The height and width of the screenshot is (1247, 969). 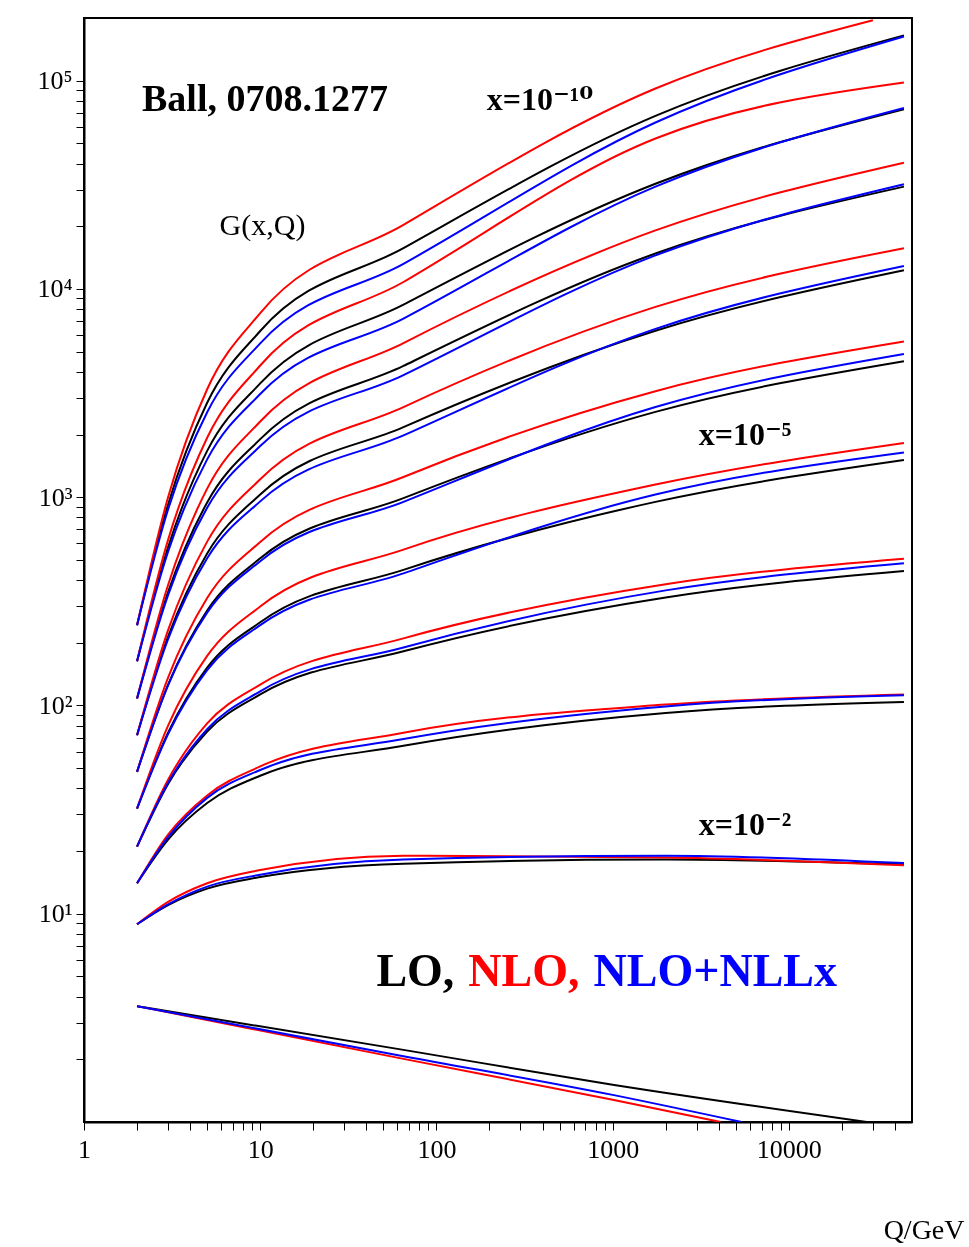 I want to click on x-tick-label: 100, so click(x=437, y=1149).